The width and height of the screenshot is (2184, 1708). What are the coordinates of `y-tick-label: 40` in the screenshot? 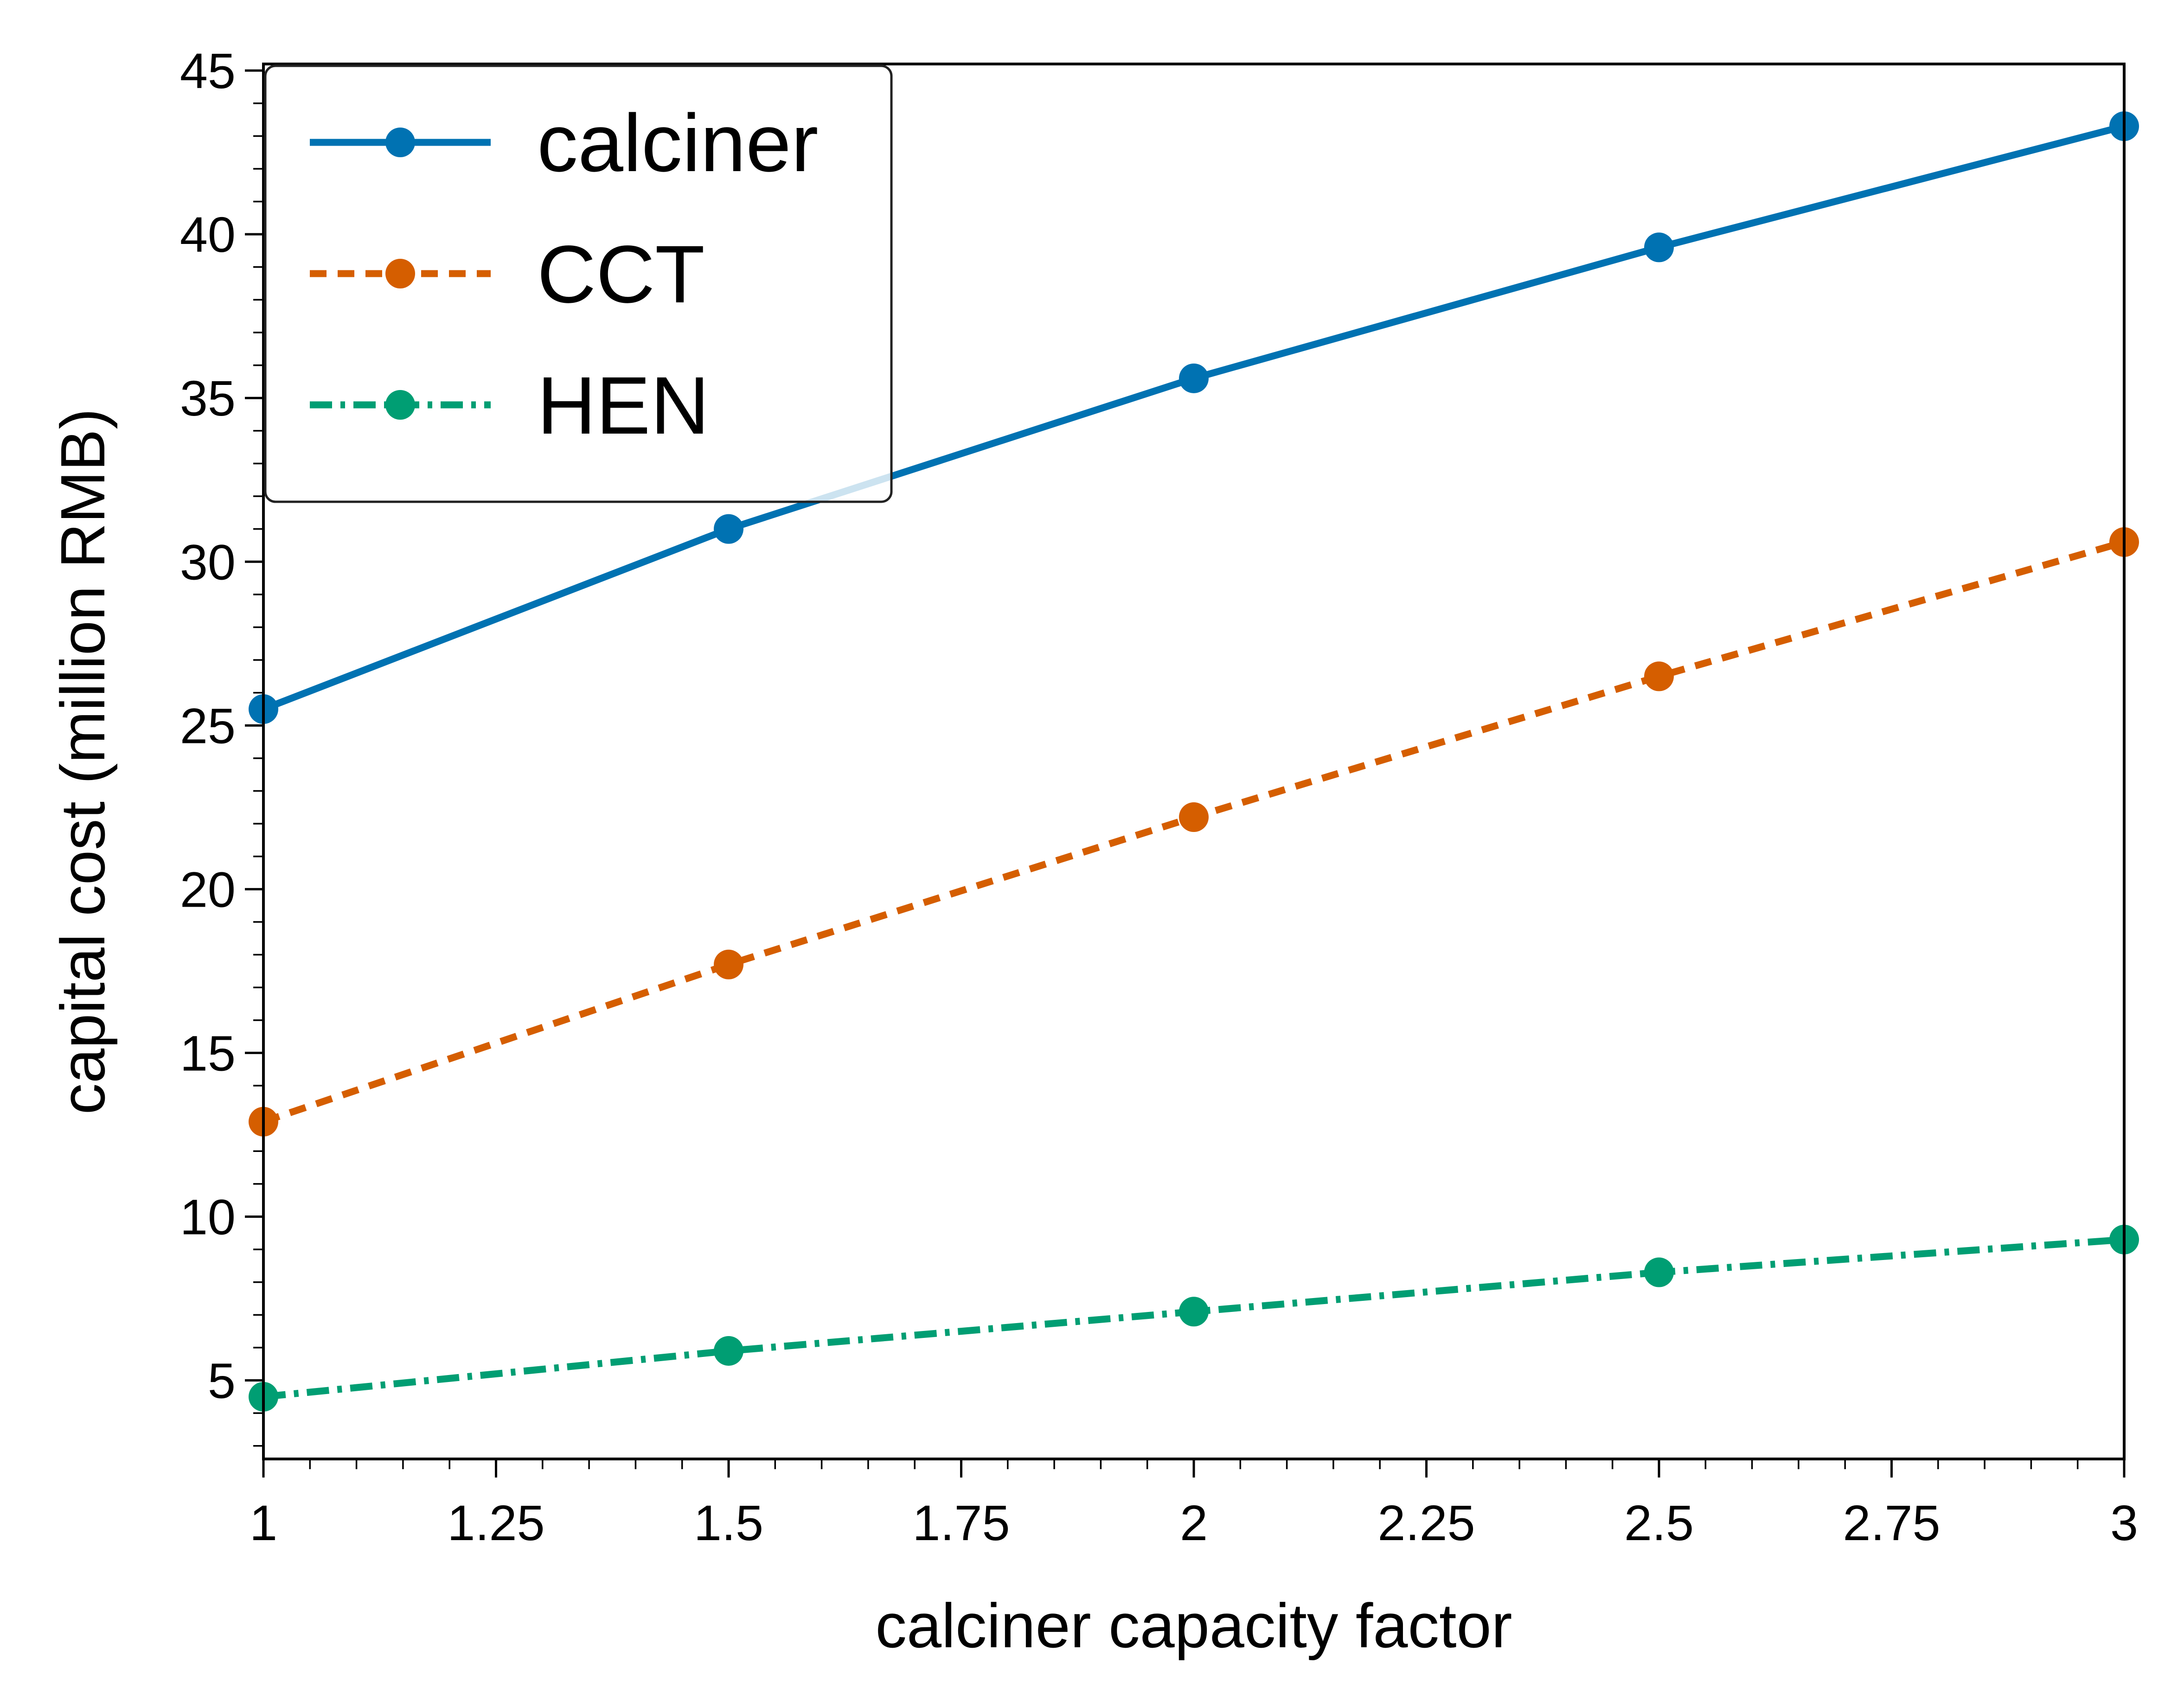 It's located at (208, 234).